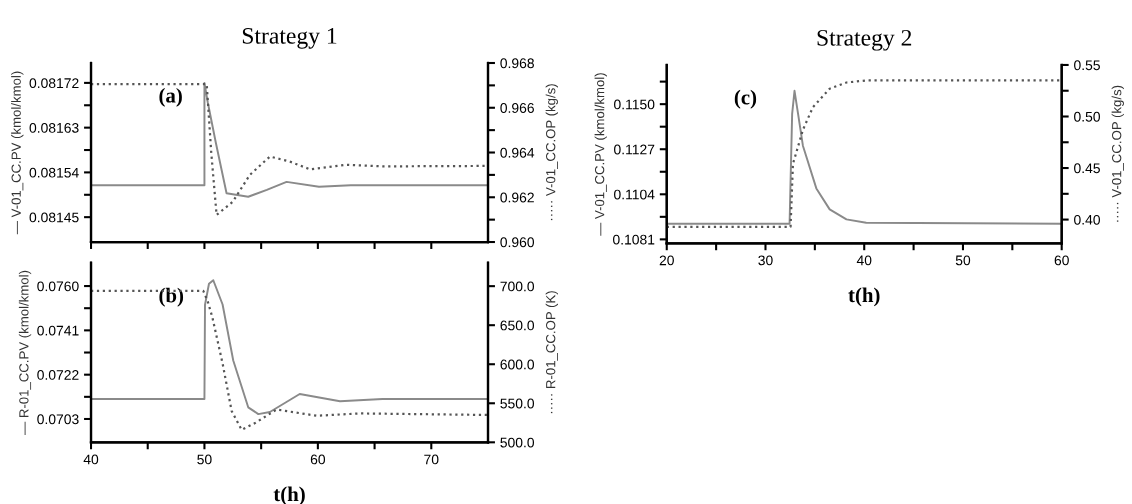  What do you see at coordinates (551, 352) in the screenshot?
I see `y2-axis-title: ····· R-01_CC.OP (K)` at bounding box center [551, 352].